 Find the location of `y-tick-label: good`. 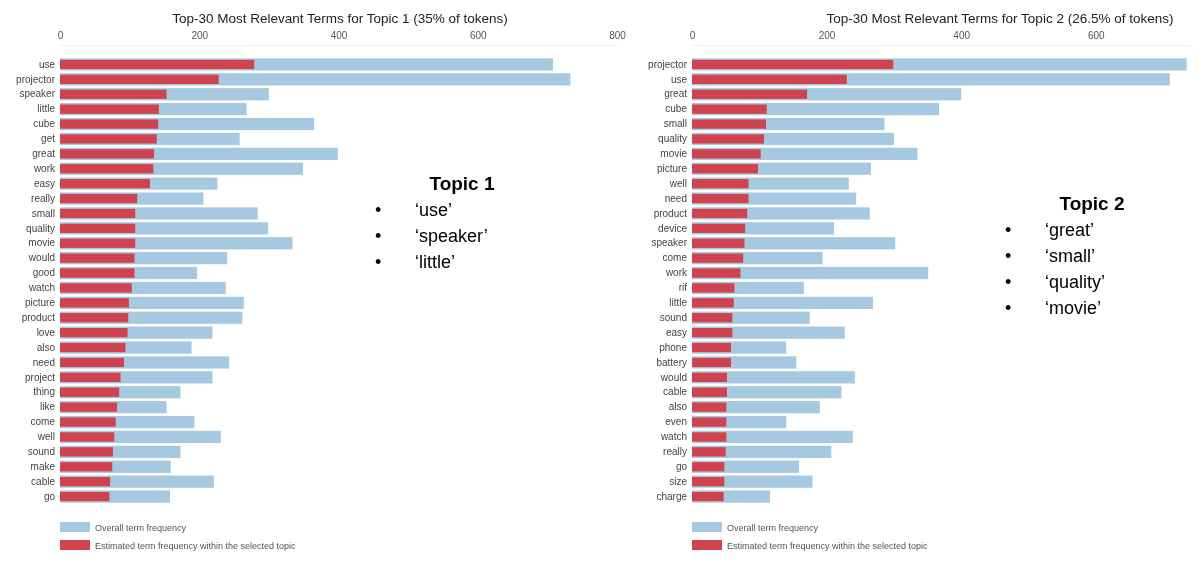

y-tick-label: good is located at coordinates (43, 273).